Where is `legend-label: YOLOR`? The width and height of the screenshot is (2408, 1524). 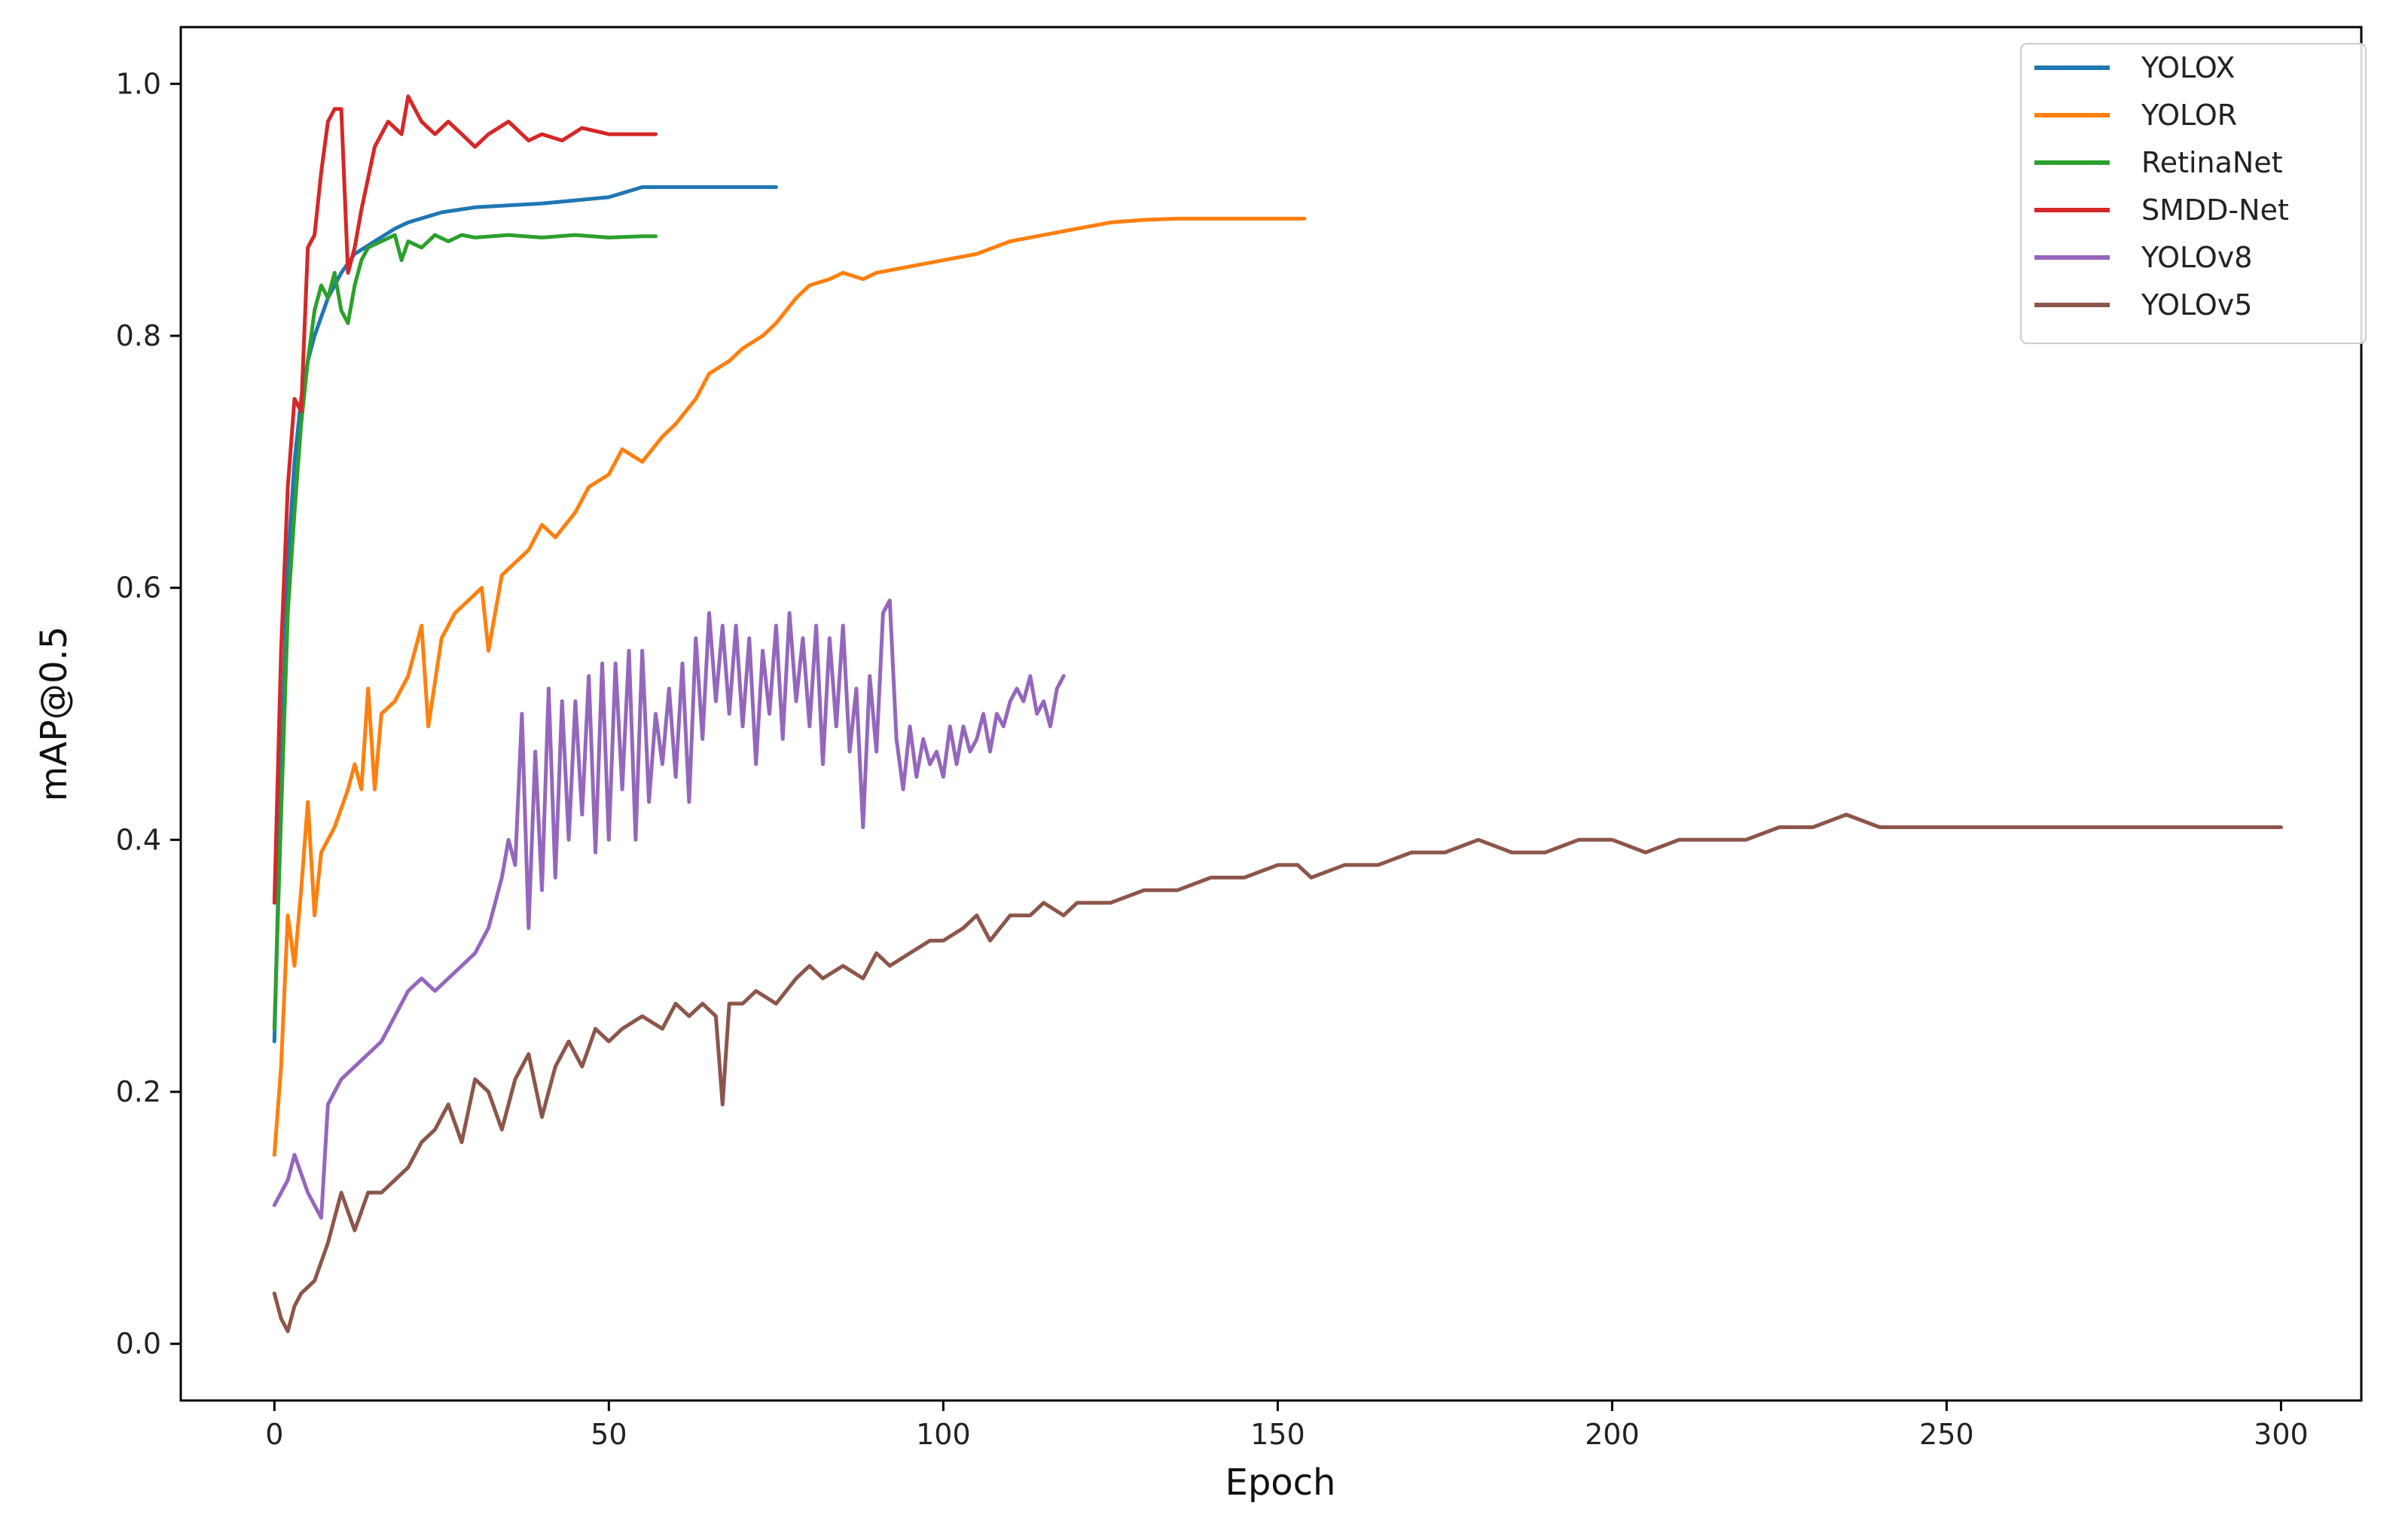 legend-label: YOLOR is located at coordinates (2189, 115).